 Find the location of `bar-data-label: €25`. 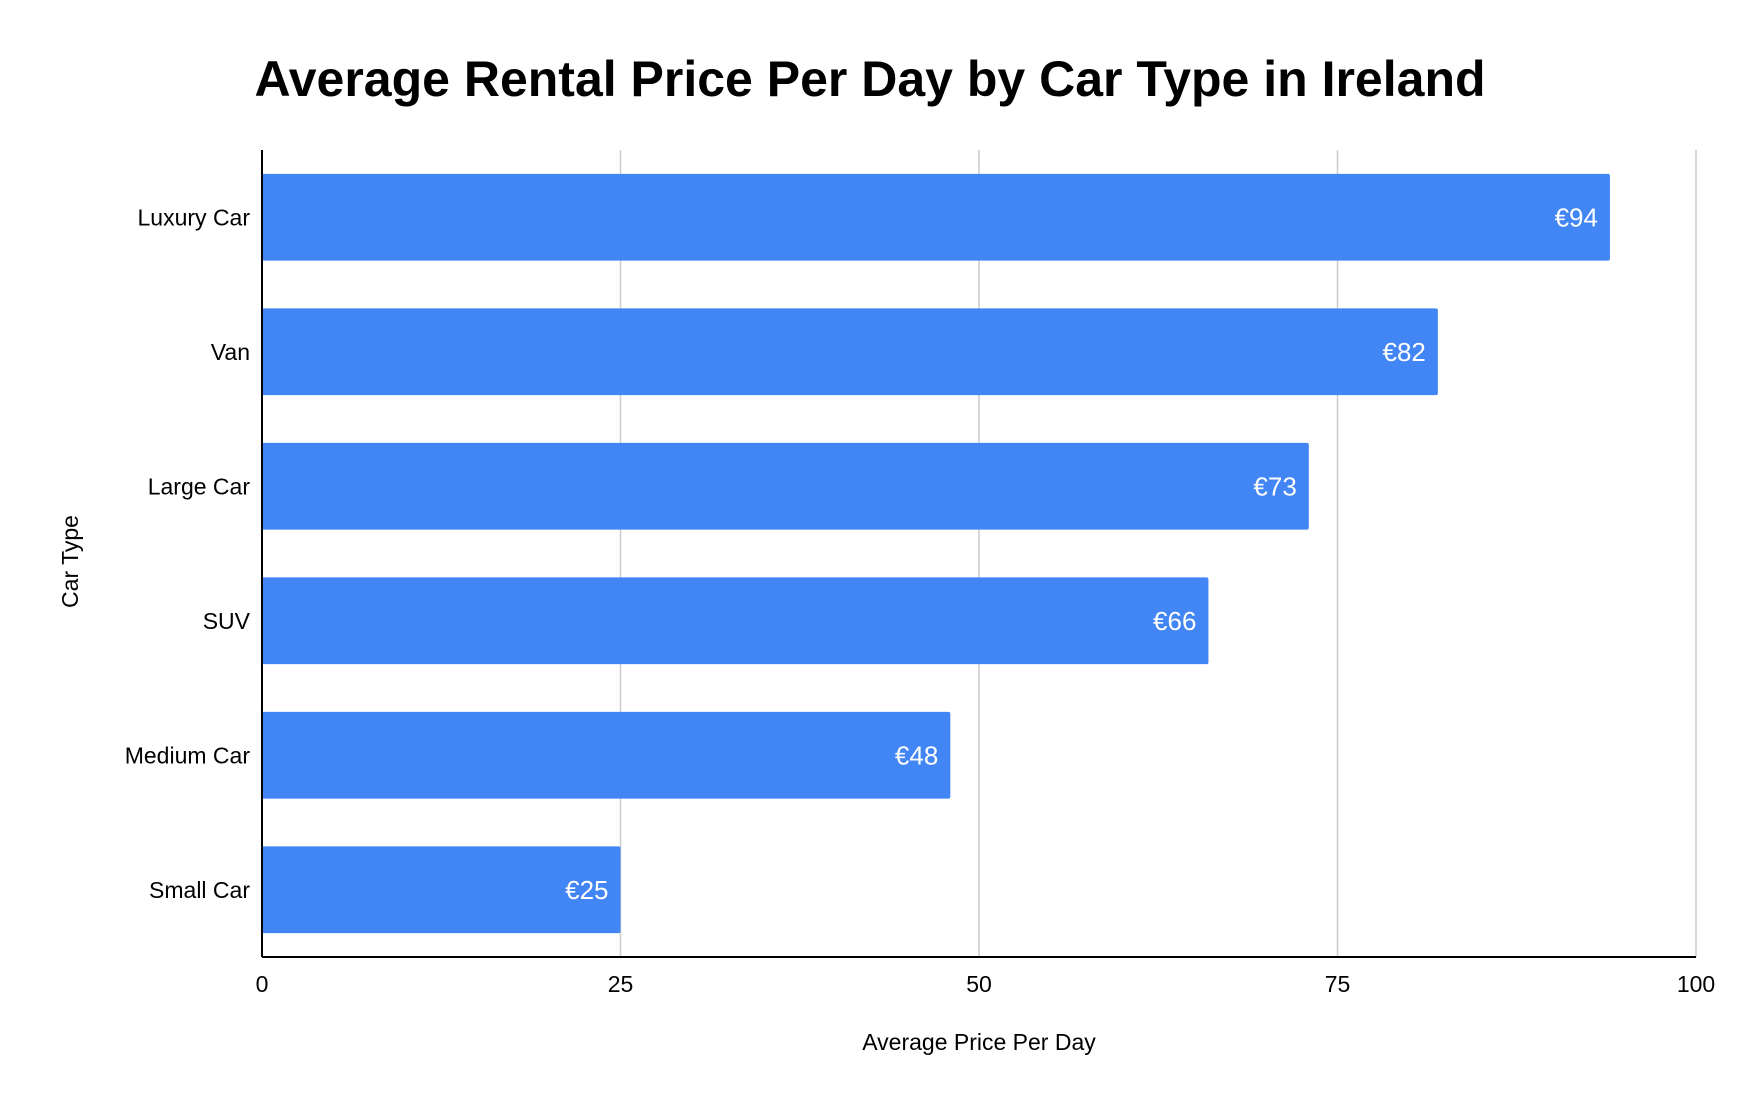

bar-data-label: €25 is located at coordinates (586, 890).